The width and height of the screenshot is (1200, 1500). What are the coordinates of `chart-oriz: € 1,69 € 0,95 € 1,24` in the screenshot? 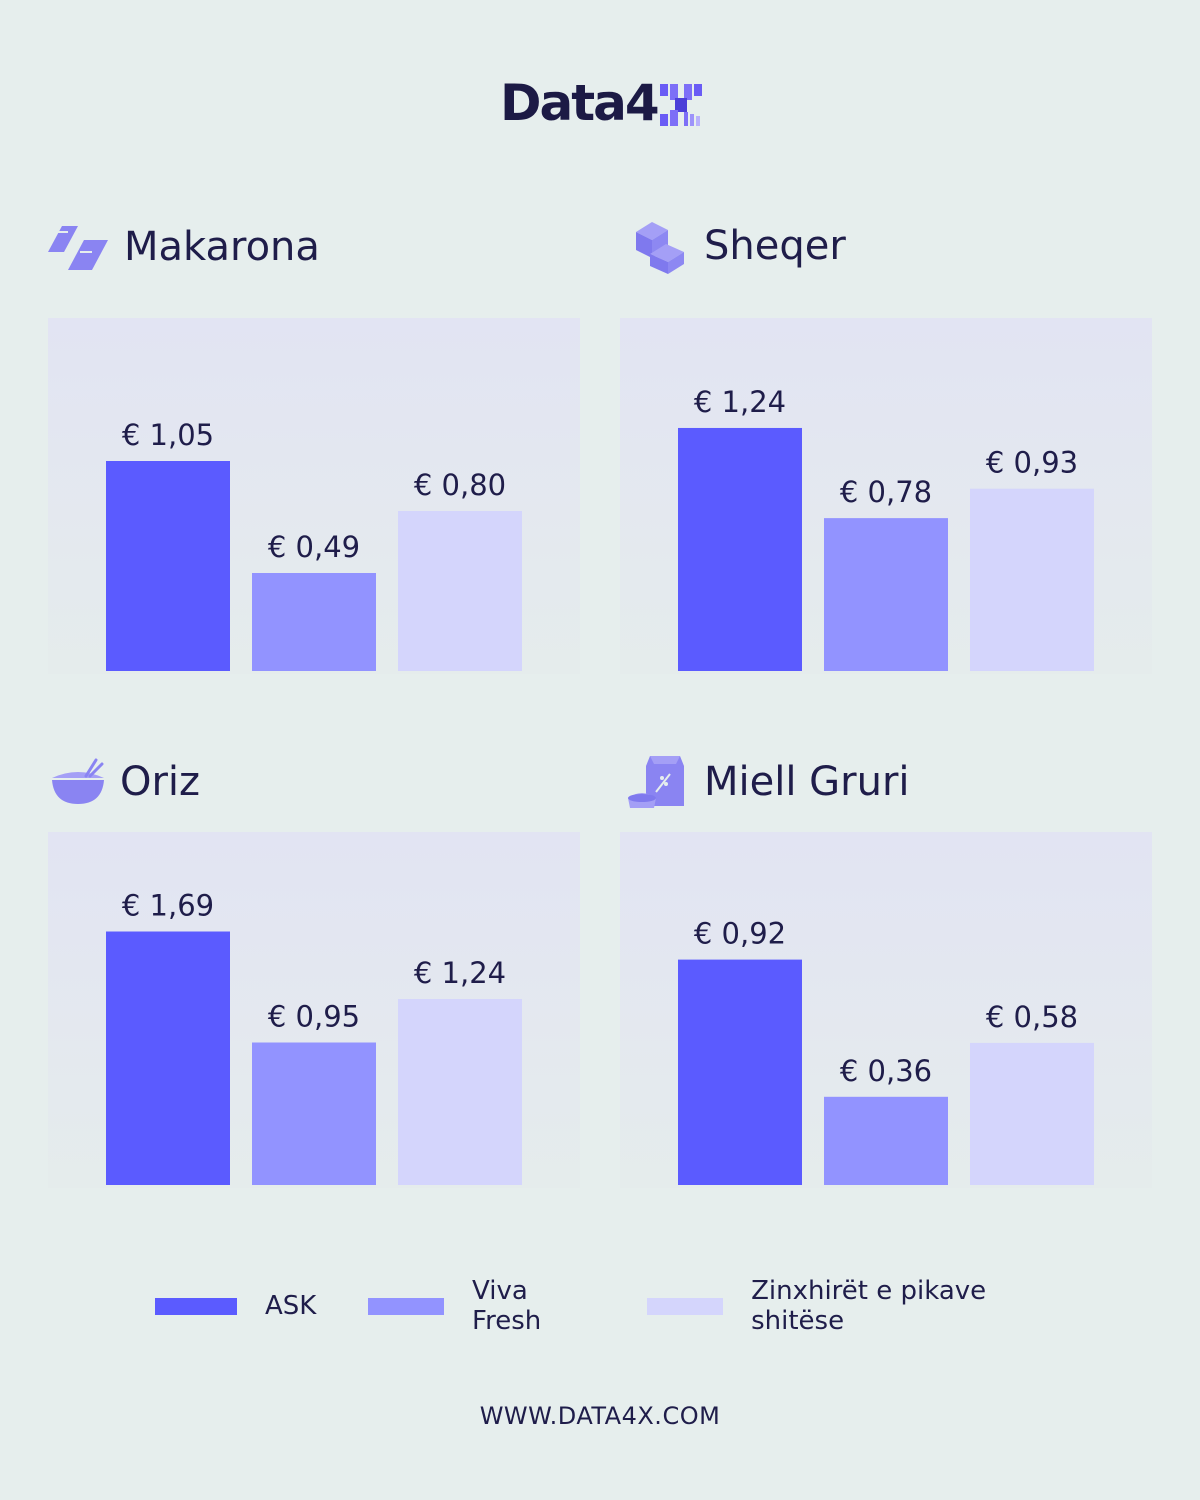 It's located at (314, 1010).